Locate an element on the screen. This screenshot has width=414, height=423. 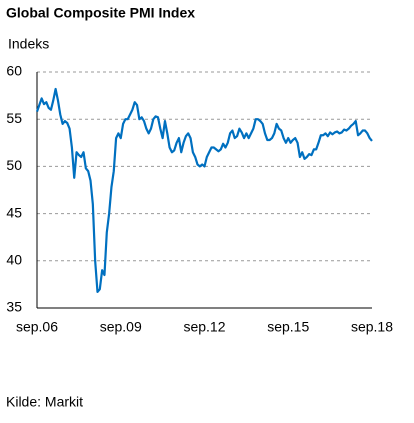
y-tick-label: 35 is located at coordinates (14, 307).